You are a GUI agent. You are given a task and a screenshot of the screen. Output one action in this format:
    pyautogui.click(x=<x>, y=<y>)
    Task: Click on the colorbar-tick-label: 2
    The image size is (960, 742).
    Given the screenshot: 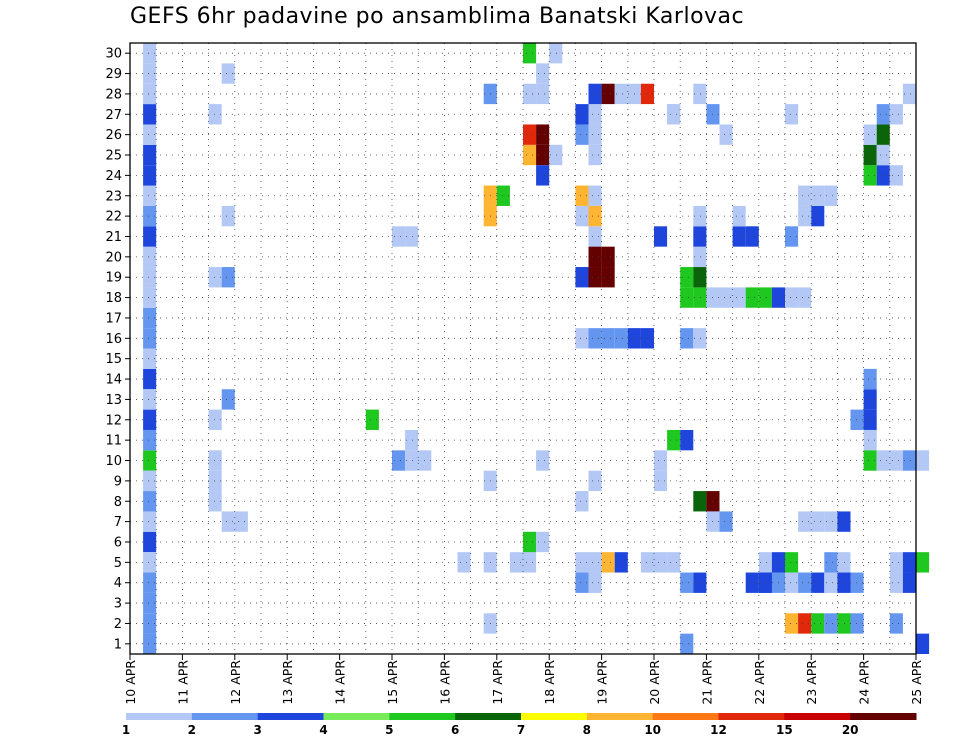 What is the action you would take?
    pyautogui.click(x=192, y=730)
    